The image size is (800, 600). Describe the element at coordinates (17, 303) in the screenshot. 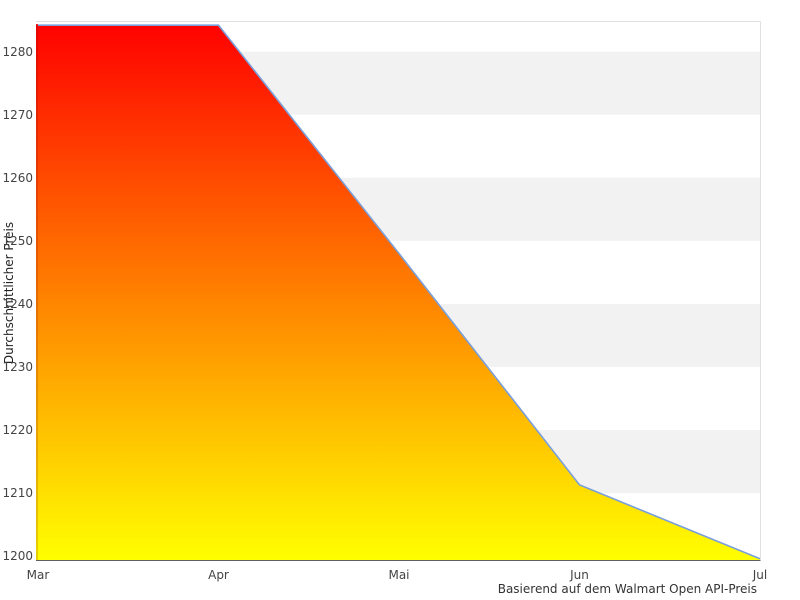

I see `y-tick-label: 1240` at that location.